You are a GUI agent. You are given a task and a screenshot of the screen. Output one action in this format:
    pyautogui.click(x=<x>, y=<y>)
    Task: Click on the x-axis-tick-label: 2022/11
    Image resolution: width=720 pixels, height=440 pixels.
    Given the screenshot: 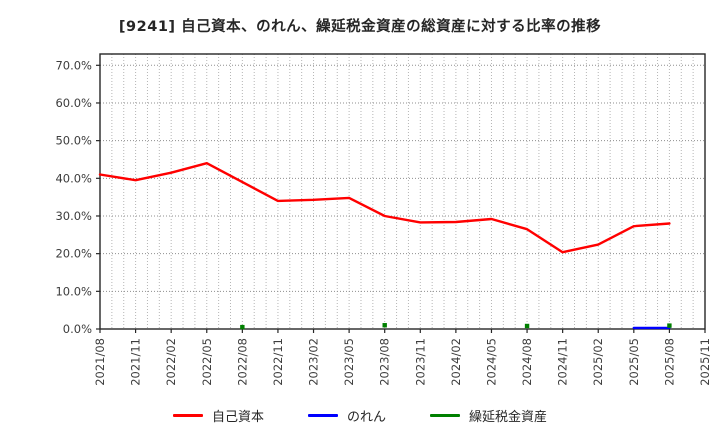 What is the action you would take?
    pyautogui.click(x=278, y=362)
    